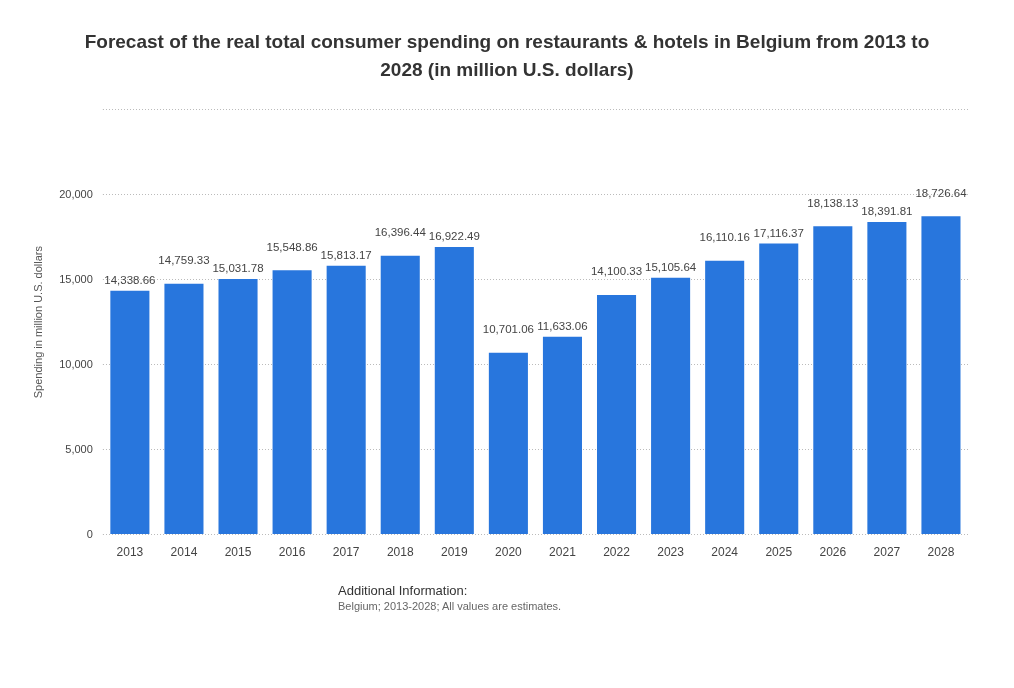  I want to click on x-tick-label: 2016, so click(292, 552).